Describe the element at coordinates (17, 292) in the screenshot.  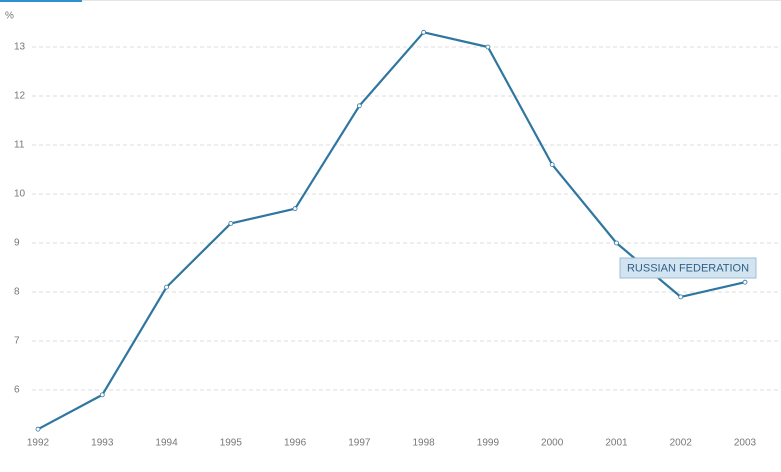
I see `y-tick-label: 8` at that location.